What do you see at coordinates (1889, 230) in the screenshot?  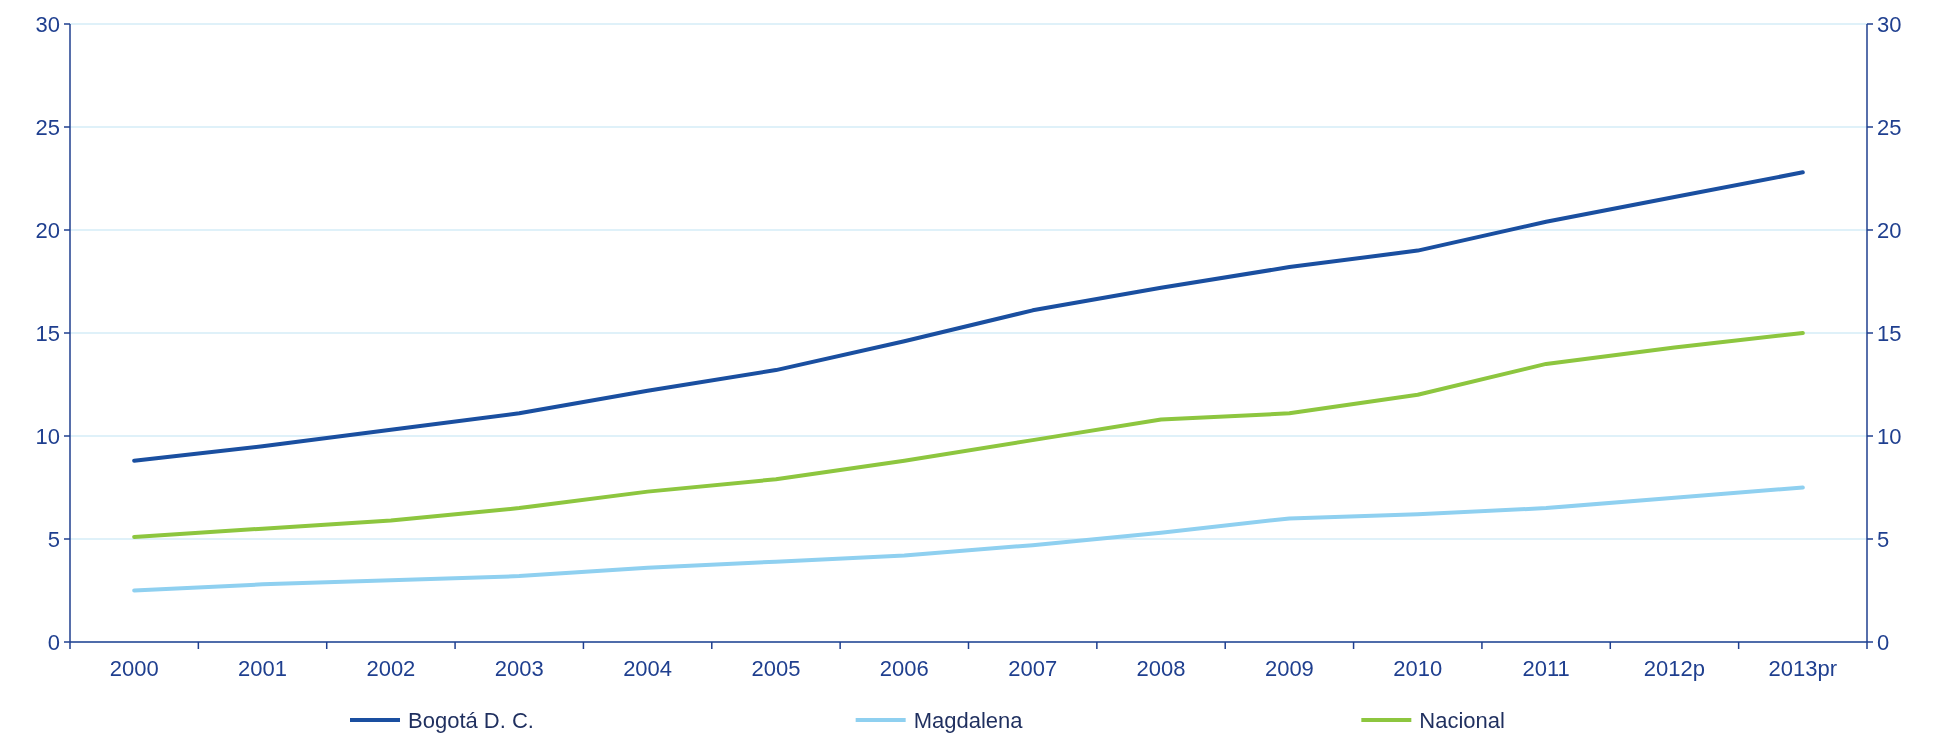 I see `y2-tick-label: 20` at bounding box center [1889, 230].